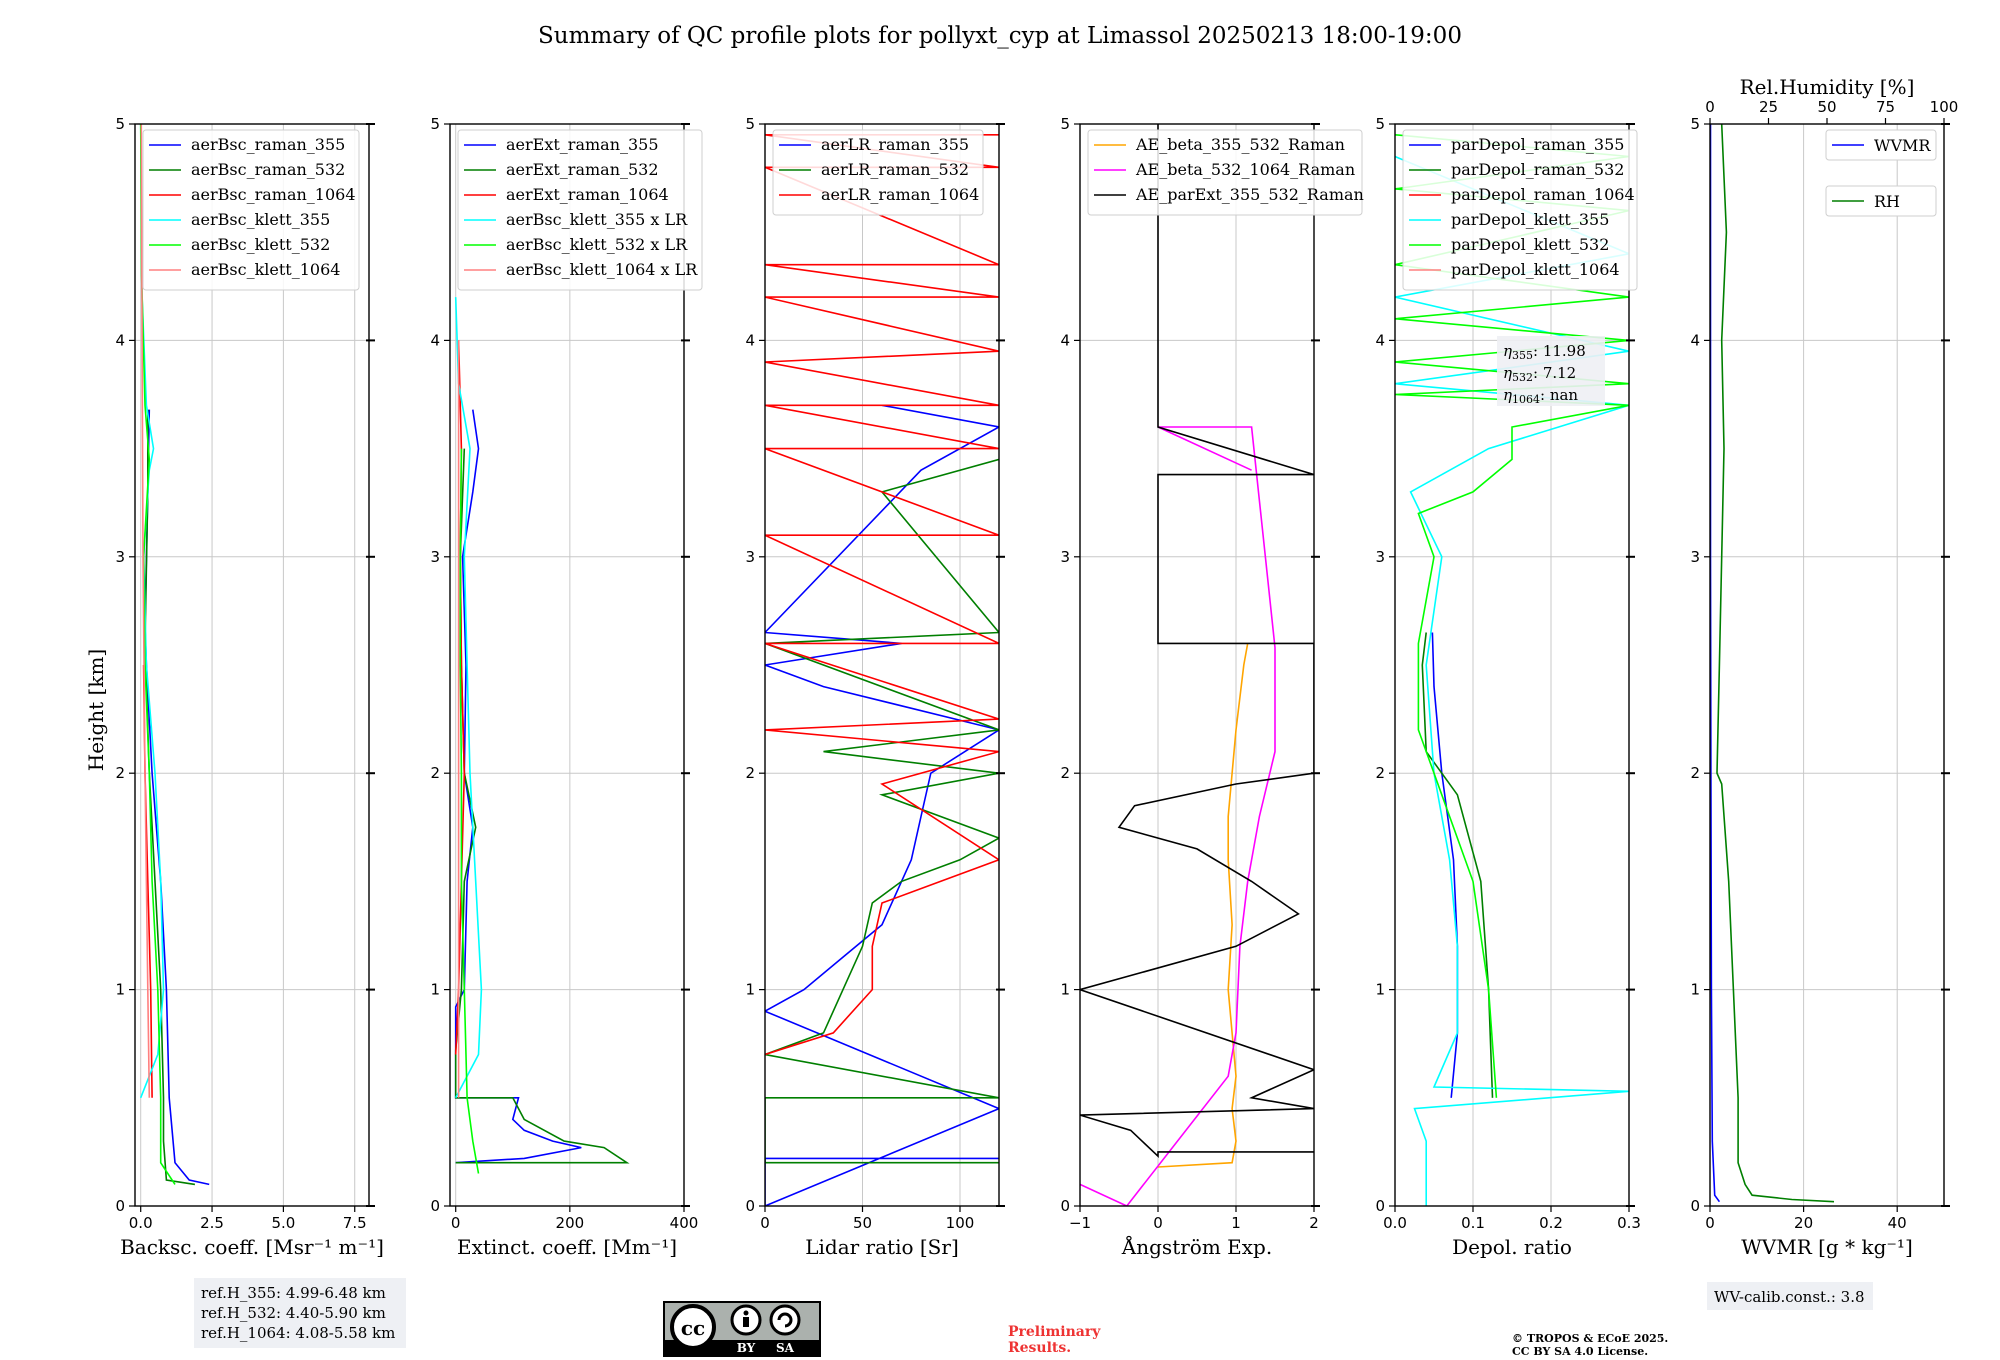 Image resolution: width=2000 pixels, height=1360 pixels. Describe the element at coordinates (602, 269) in the screenshot. I see `legend-entry: aerBsc_klett_1064 x LR` at that location.